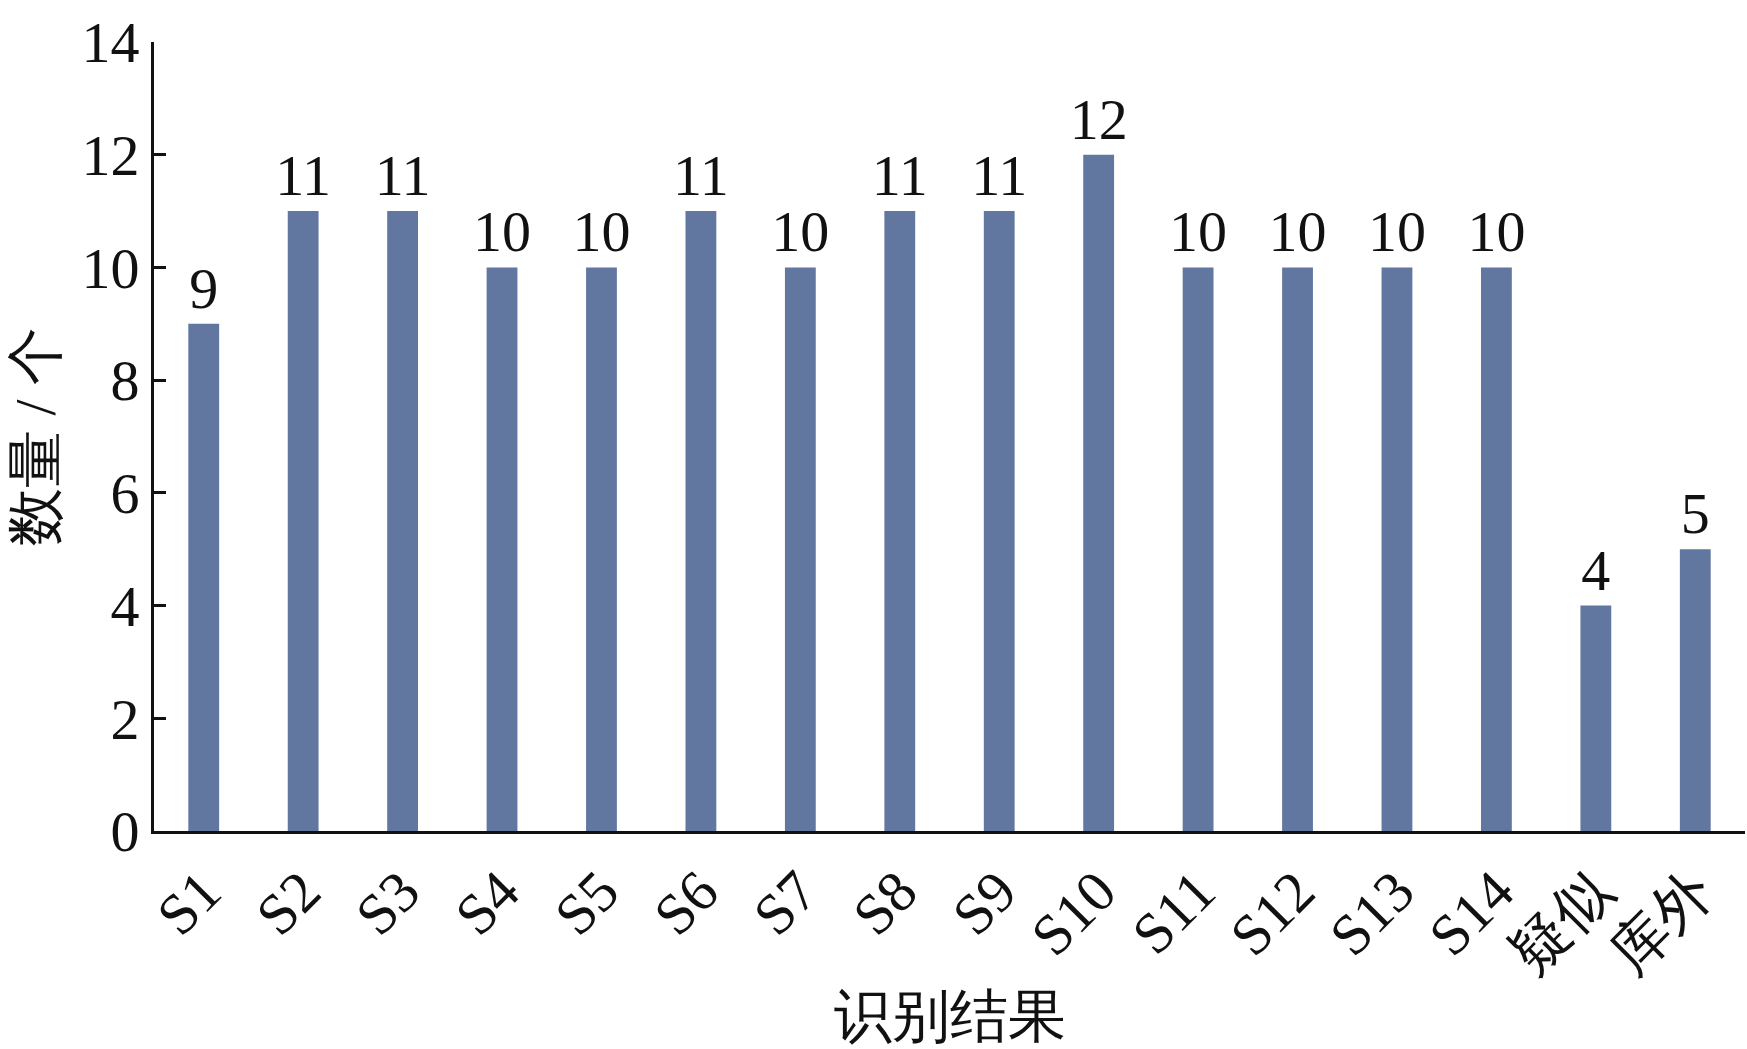  I want to click on data-label: 12, so click(1098, 119).